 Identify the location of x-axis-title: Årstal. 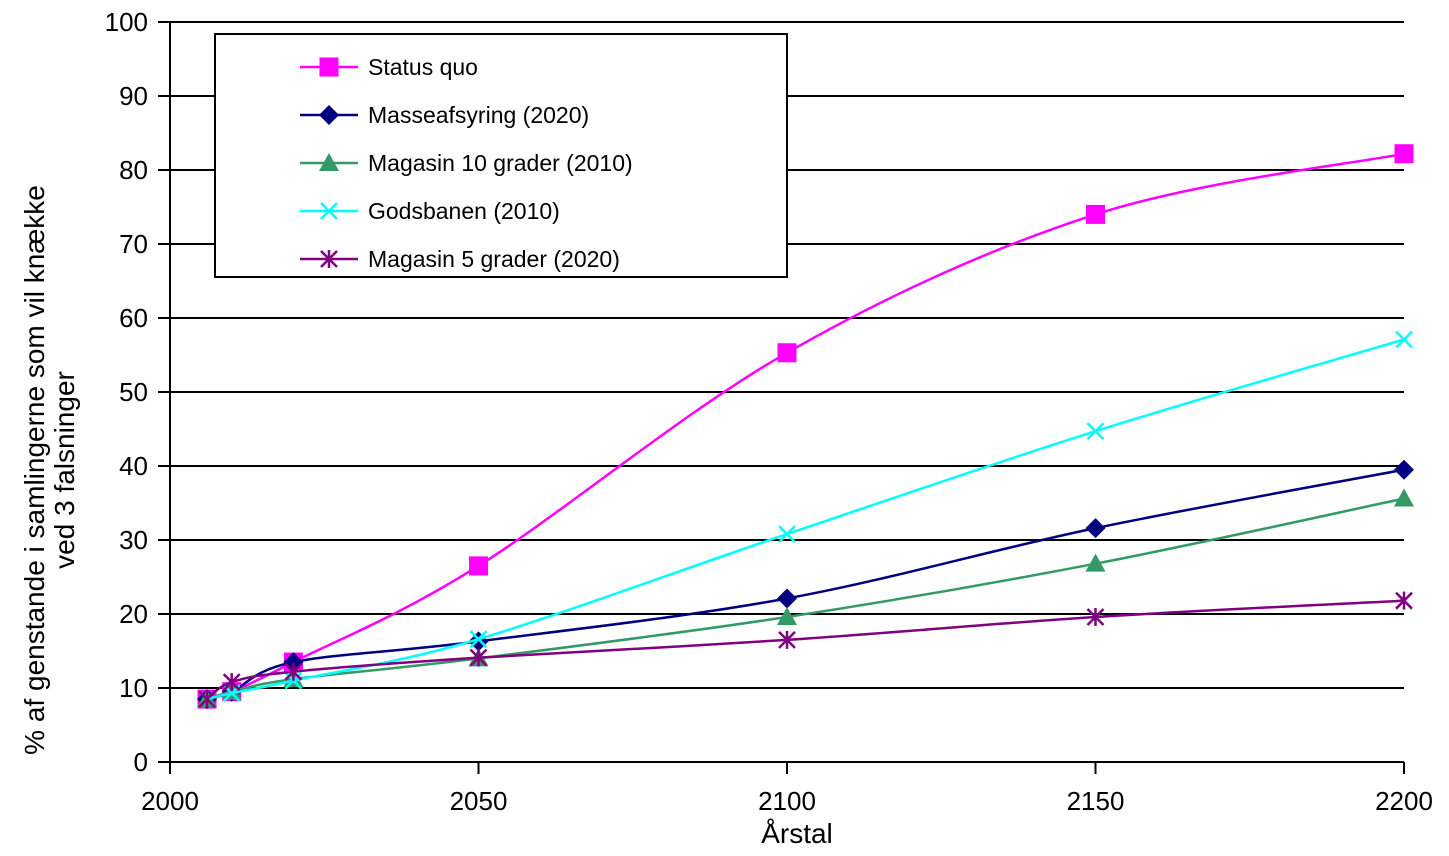
(797, 833).